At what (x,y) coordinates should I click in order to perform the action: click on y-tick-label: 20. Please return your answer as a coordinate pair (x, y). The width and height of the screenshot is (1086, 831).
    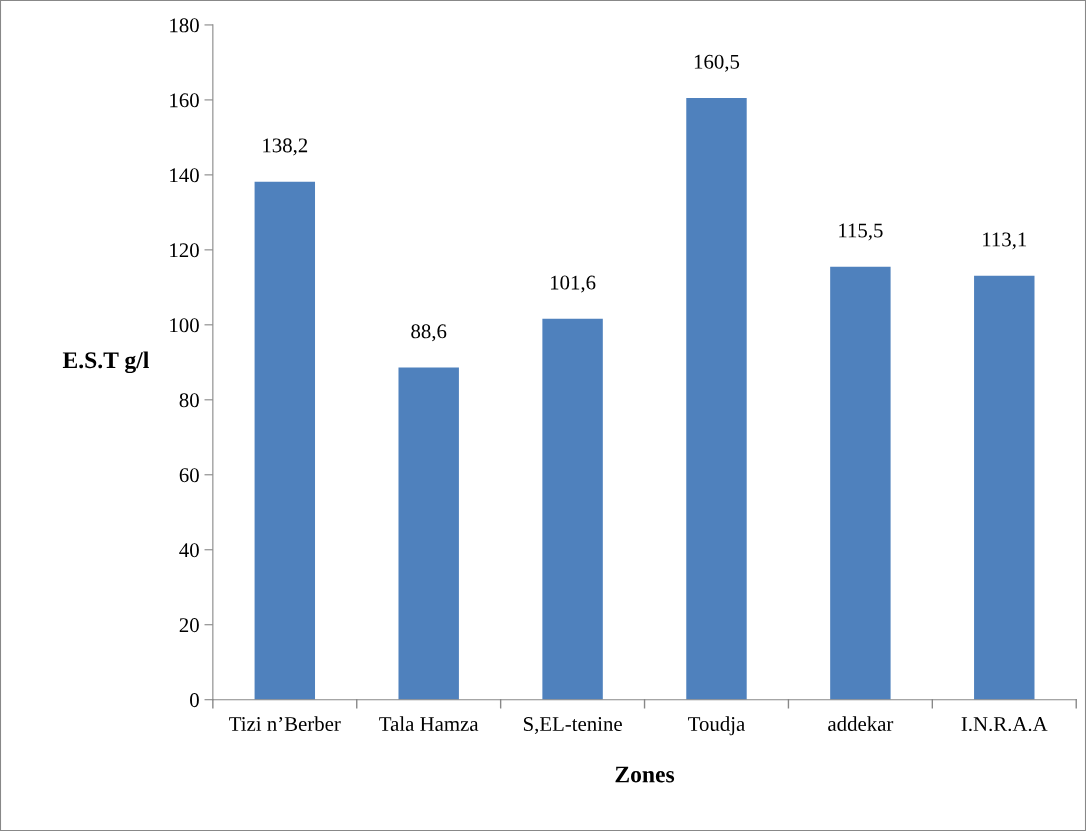
    Looking at the image, I should click on (189, 625).